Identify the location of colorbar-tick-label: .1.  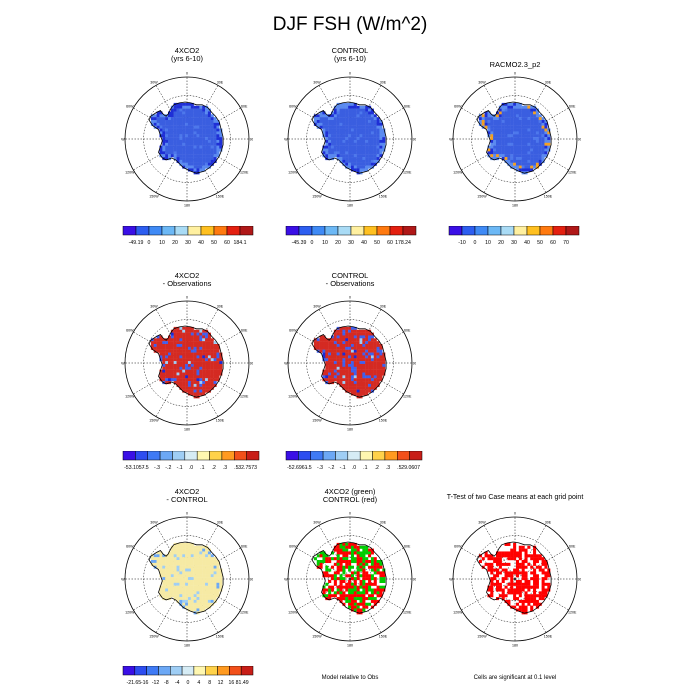
(202, 468).